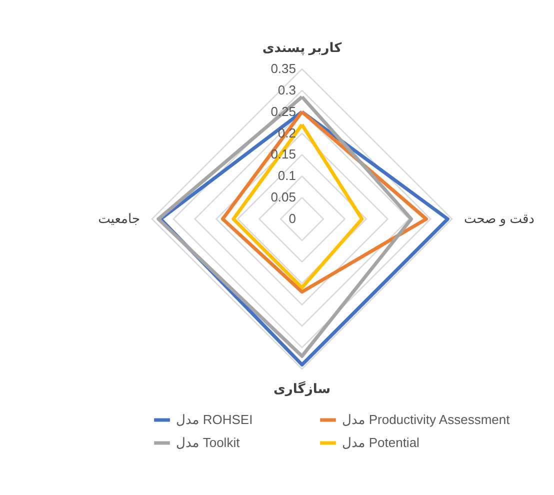  Describe the element at coordinates (287, 90) in the screenshot. I see `y-tick-label: 0.3` at that location.